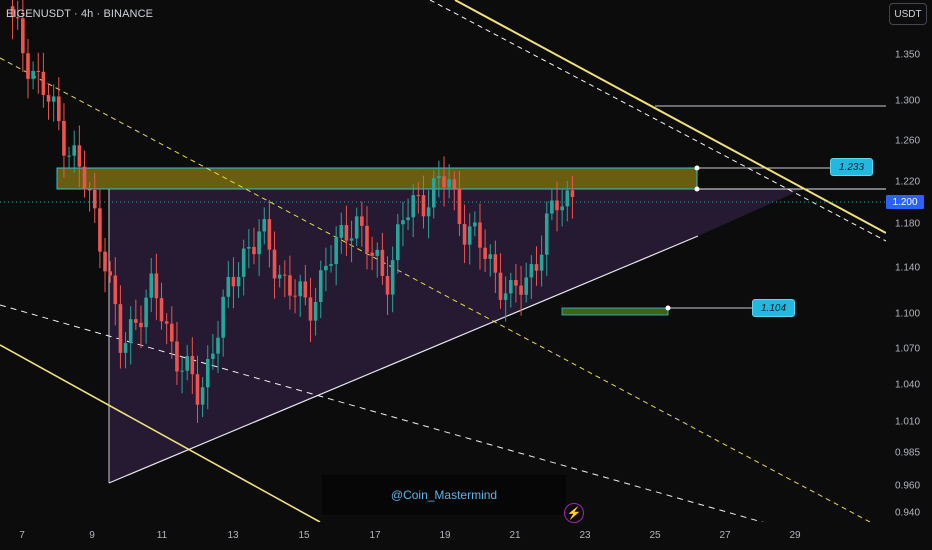 The image size is (932, 550). I want to click on channel-lower-line, so click(160, 433).